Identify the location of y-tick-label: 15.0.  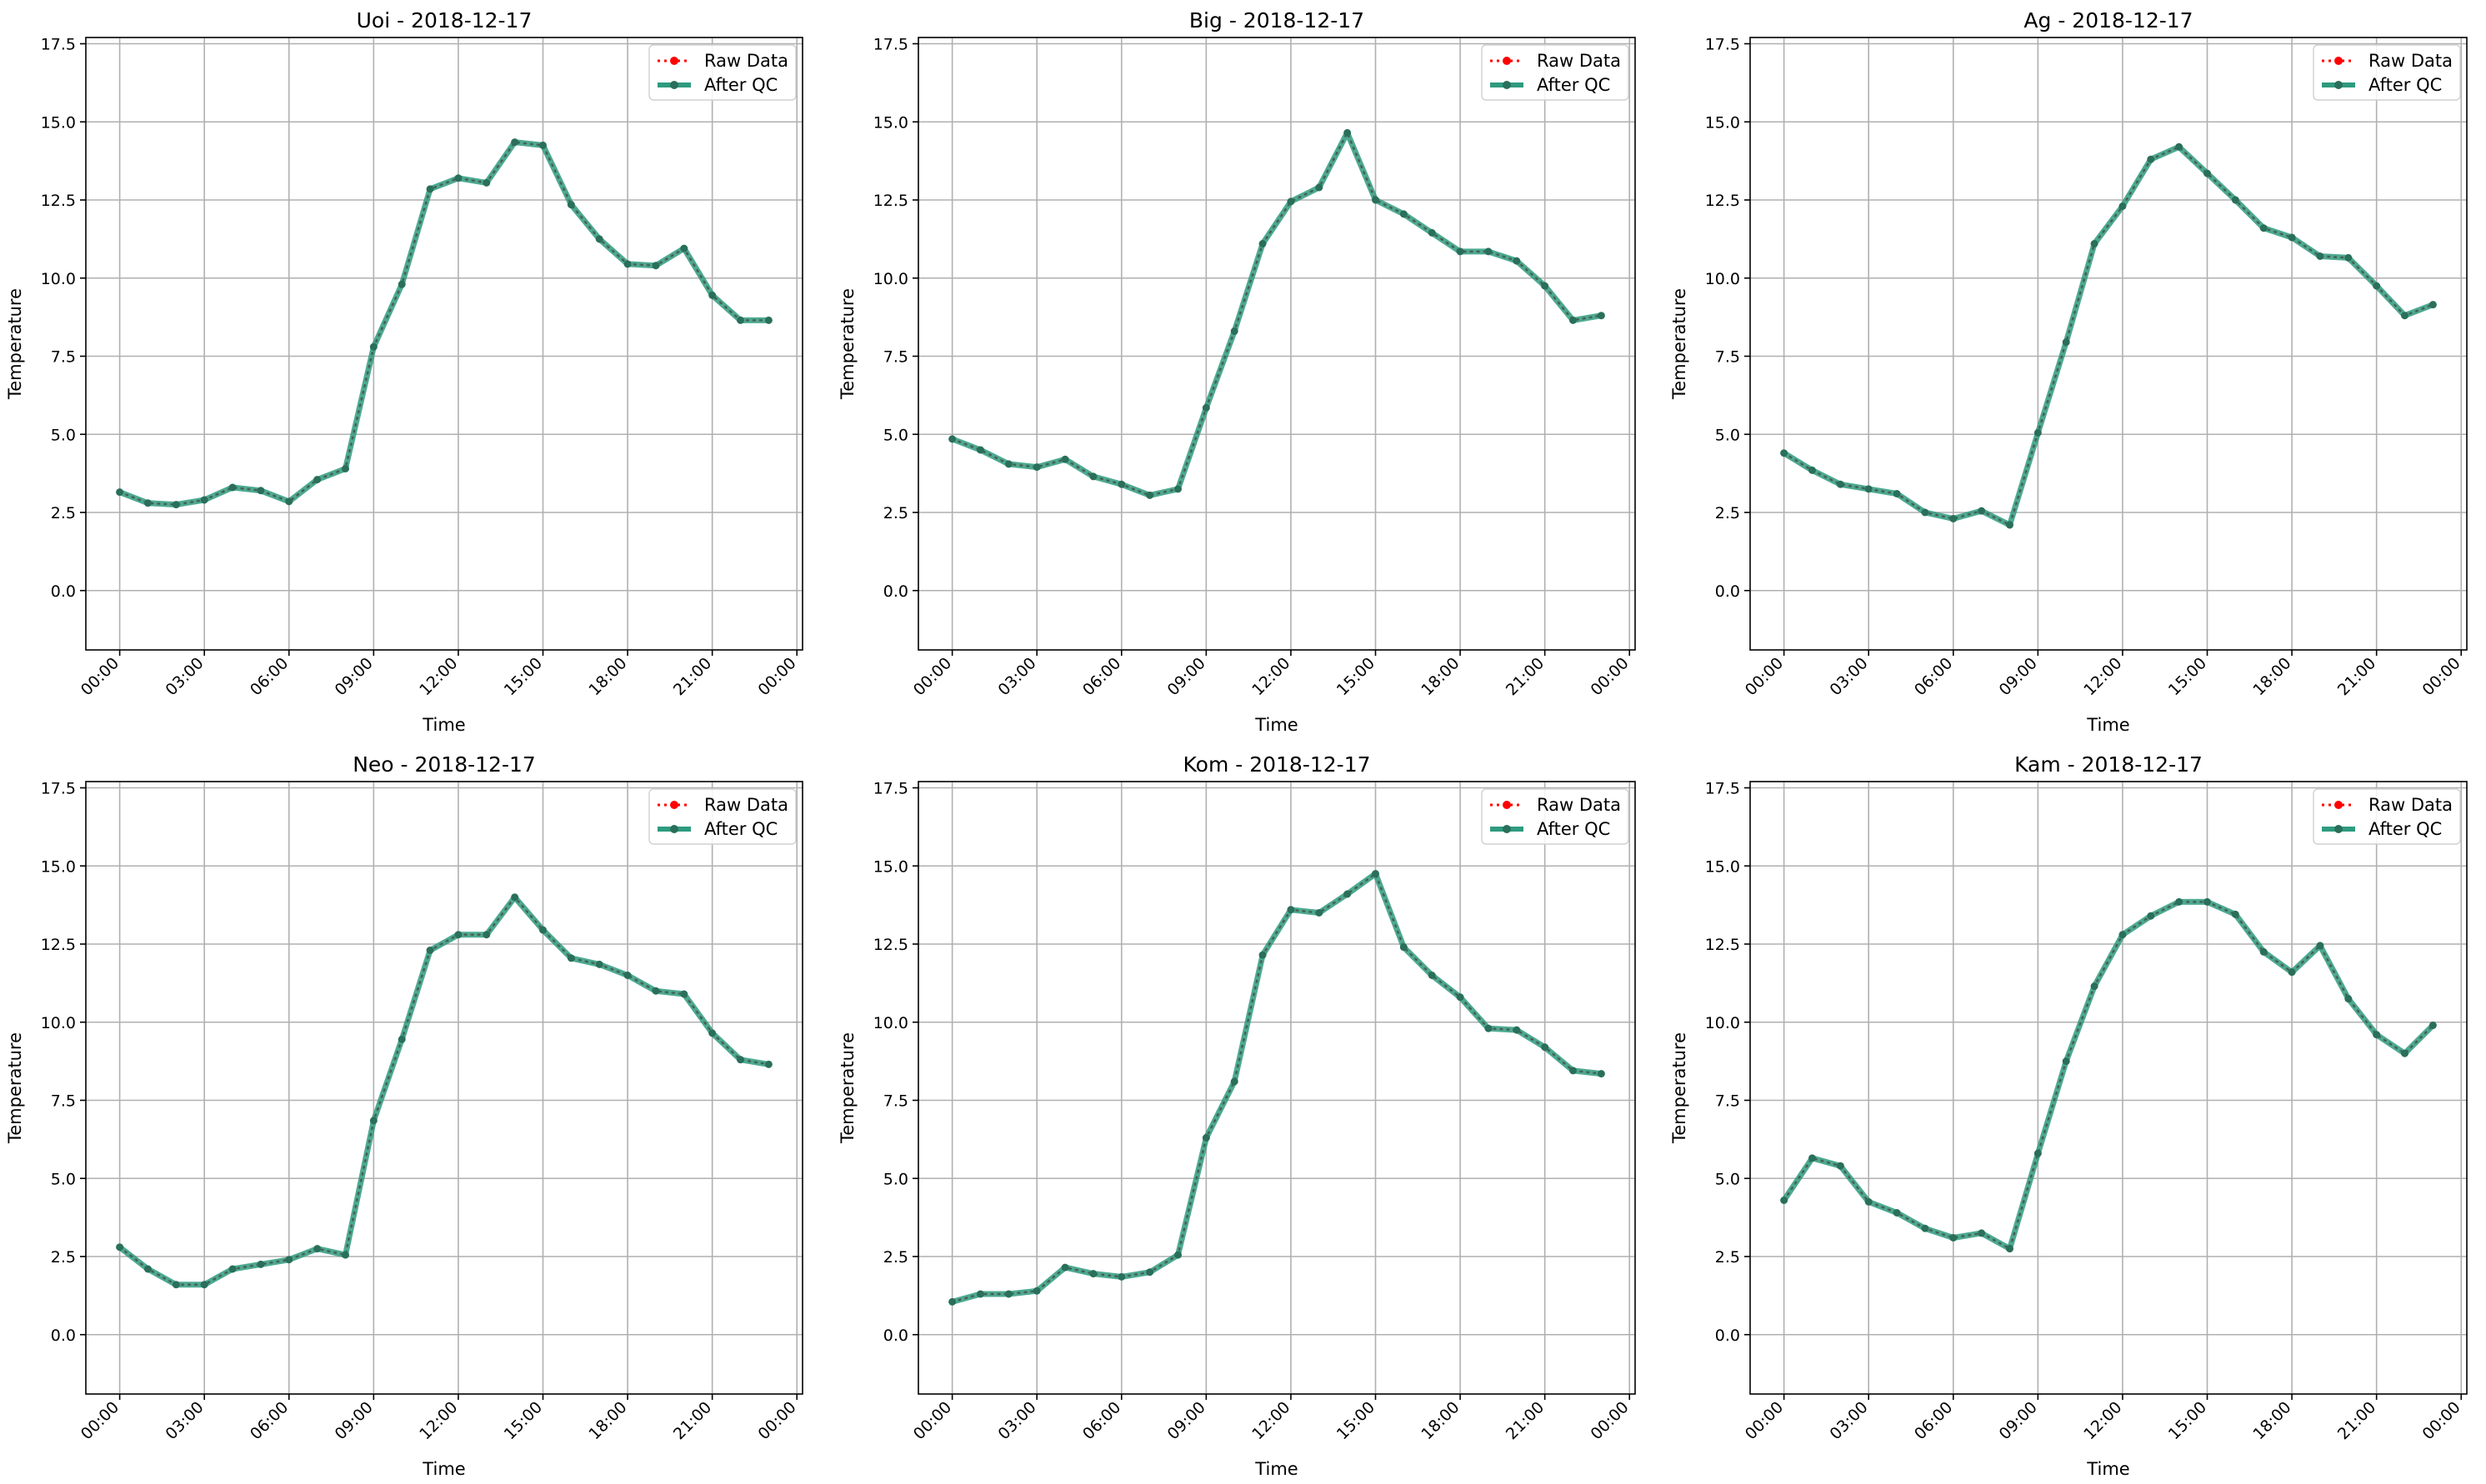
(59, 866).